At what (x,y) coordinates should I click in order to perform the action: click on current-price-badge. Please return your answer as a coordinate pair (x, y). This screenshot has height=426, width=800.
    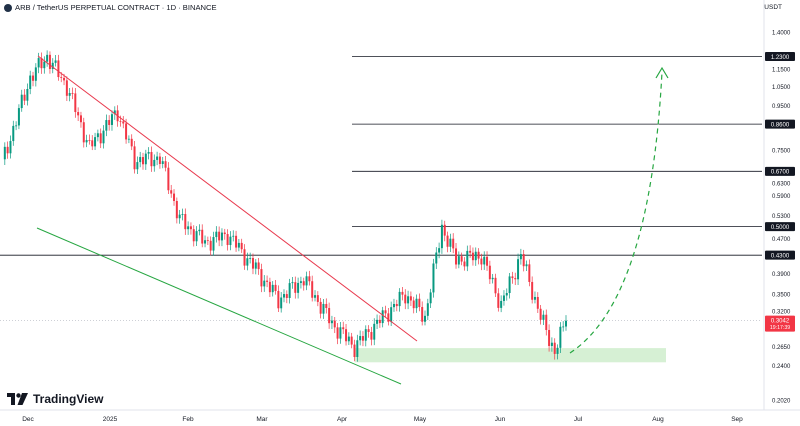
    Looking at the image, I should click on (780, 323).